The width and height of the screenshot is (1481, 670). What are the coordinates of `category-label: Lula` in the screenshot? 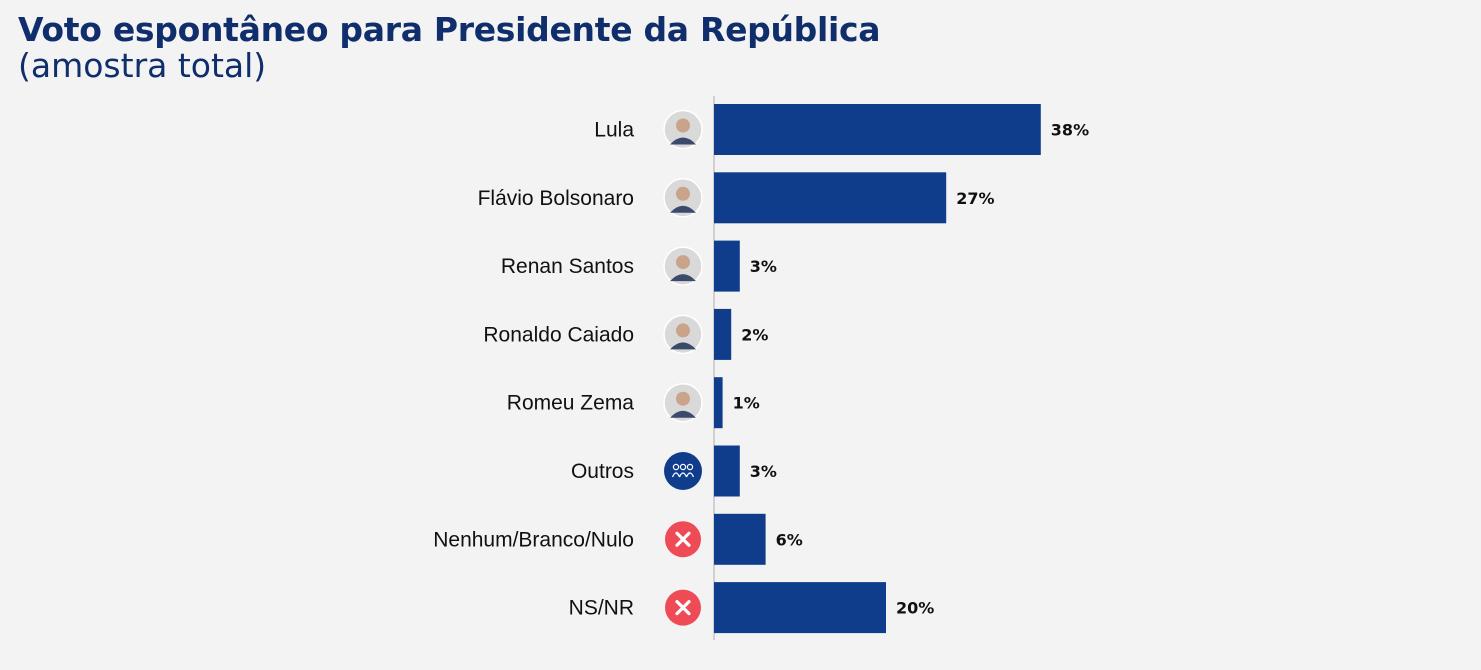 It's located at (614, 130).